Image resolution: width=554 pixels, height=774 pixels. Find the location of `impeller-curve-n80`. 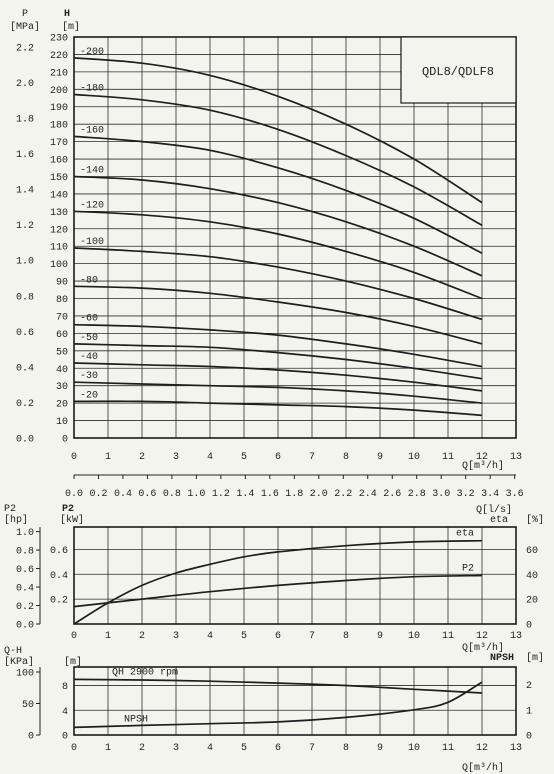

impeller-curve-n80 is located at coordinates (278, 315).